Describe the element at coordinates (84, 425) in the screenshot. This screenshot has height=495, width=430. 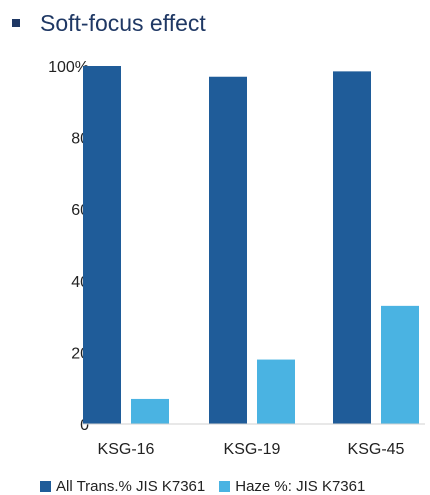
I see `y-tick-label: 0` at that location.